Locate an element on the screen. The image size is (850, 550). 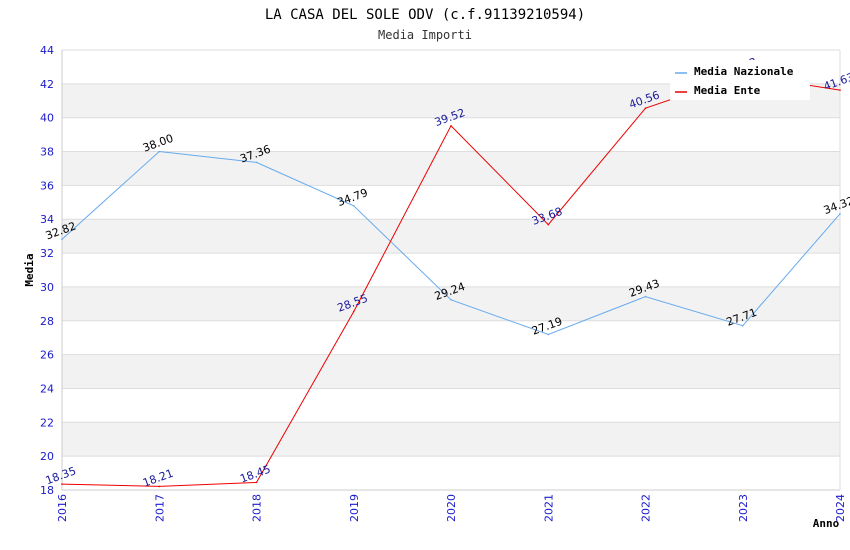
y-tick-label: 26 is located at coordinates (47, 355).